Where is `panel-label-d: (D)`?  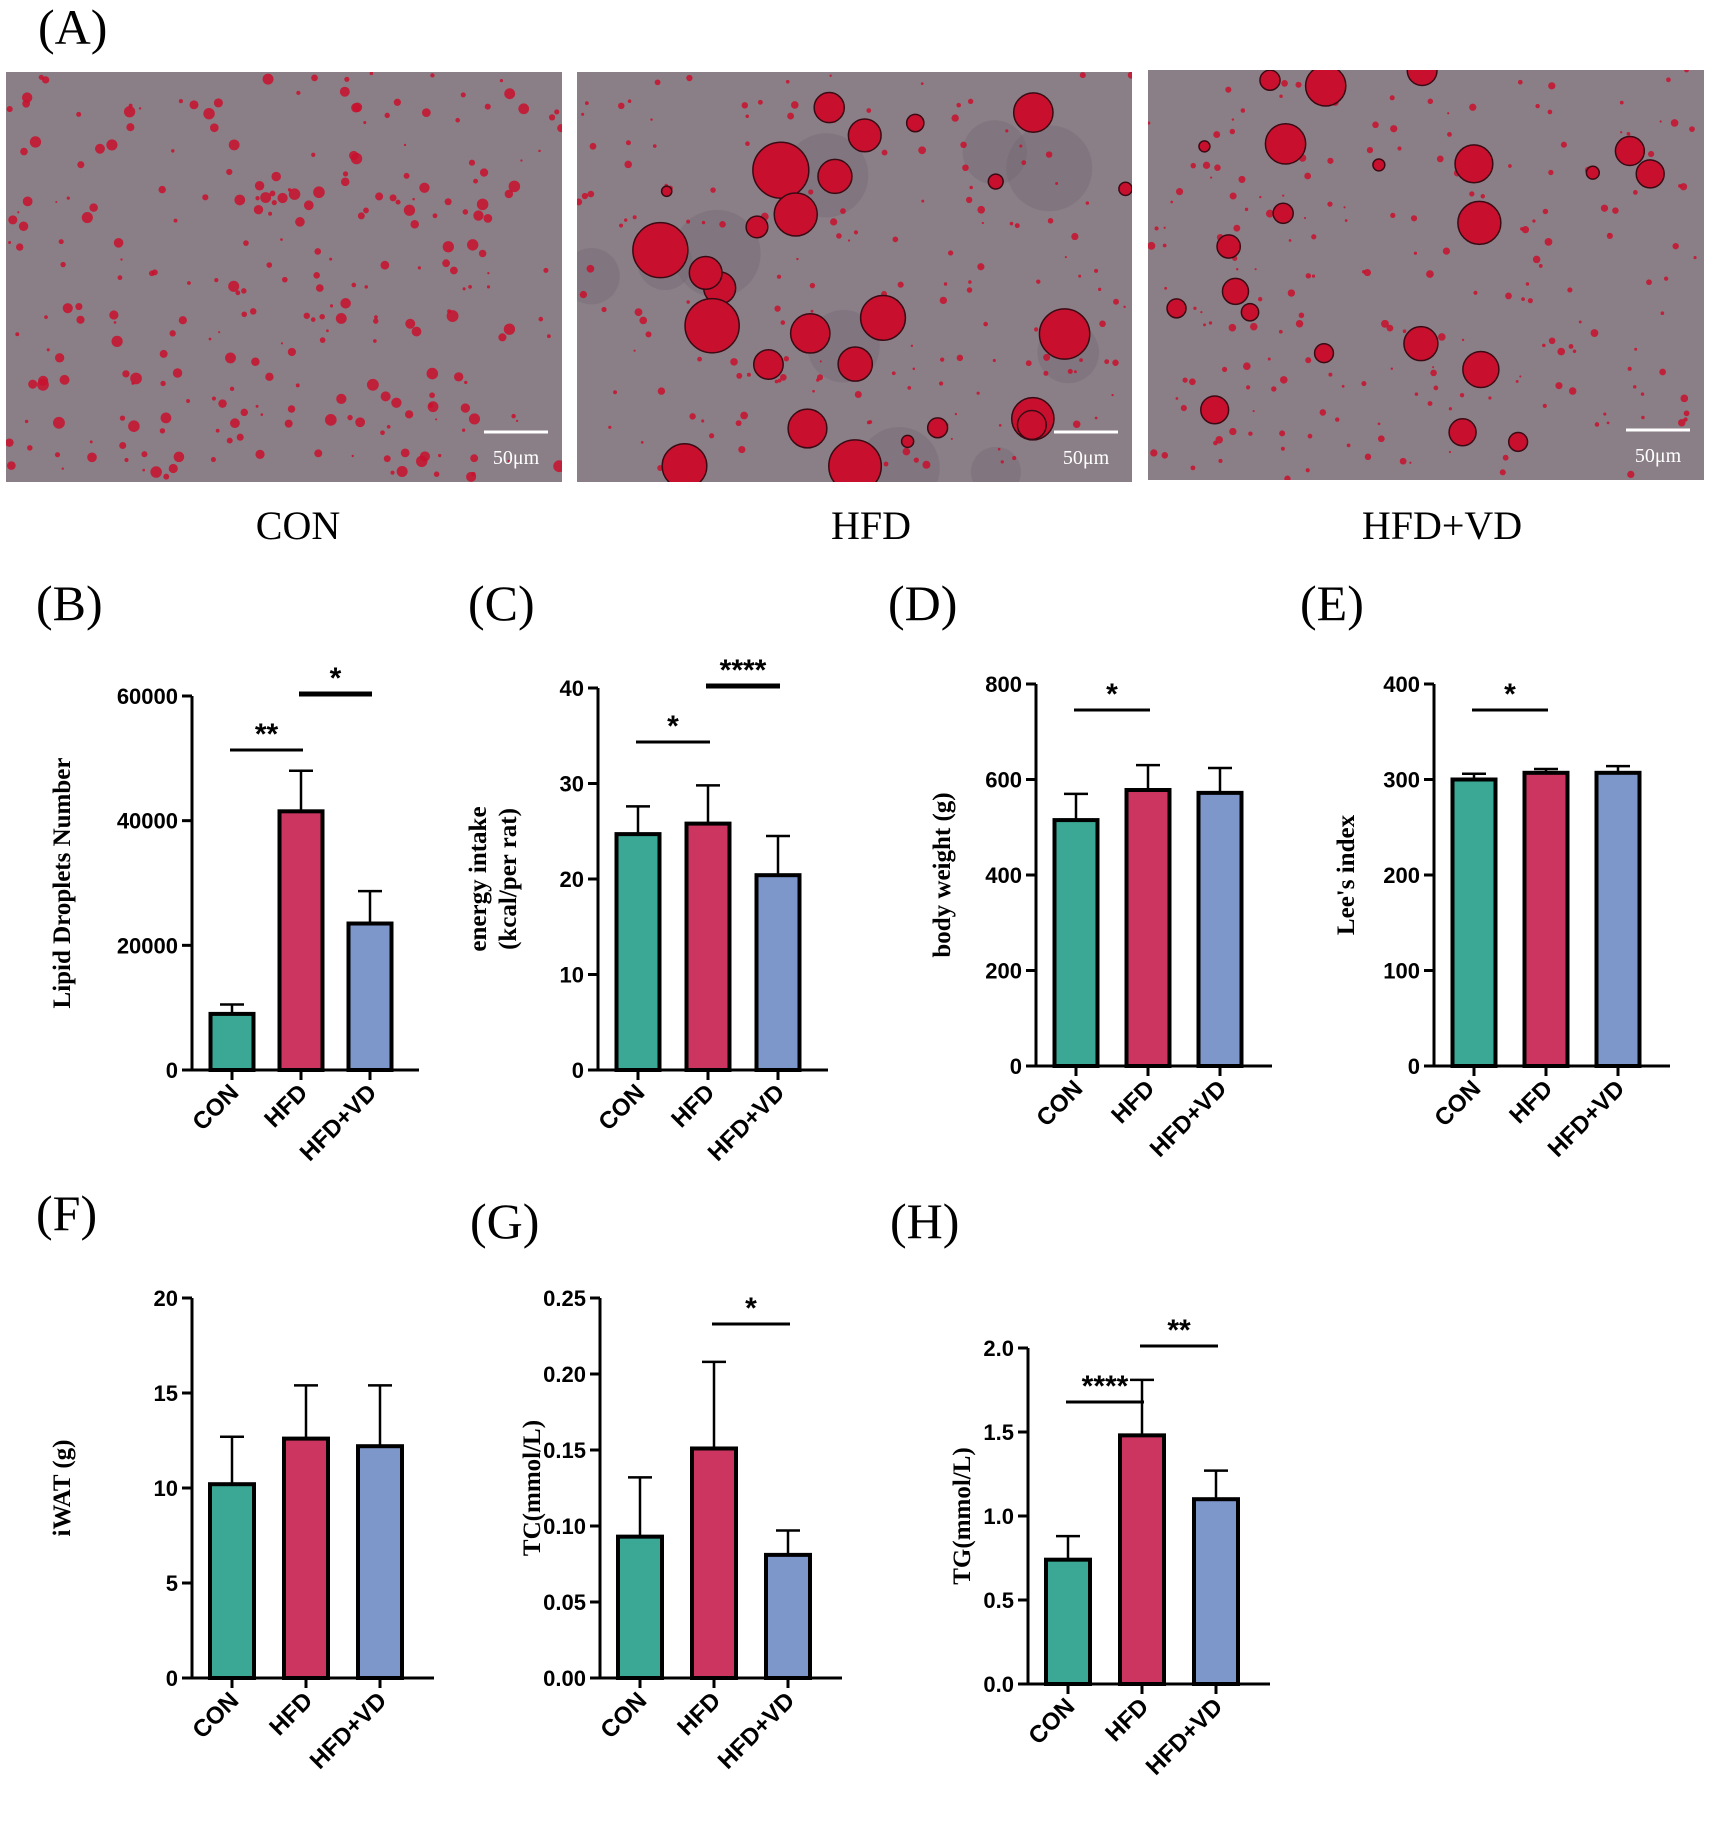
panel-label-d: (D) is located at coordinates (923, 603).